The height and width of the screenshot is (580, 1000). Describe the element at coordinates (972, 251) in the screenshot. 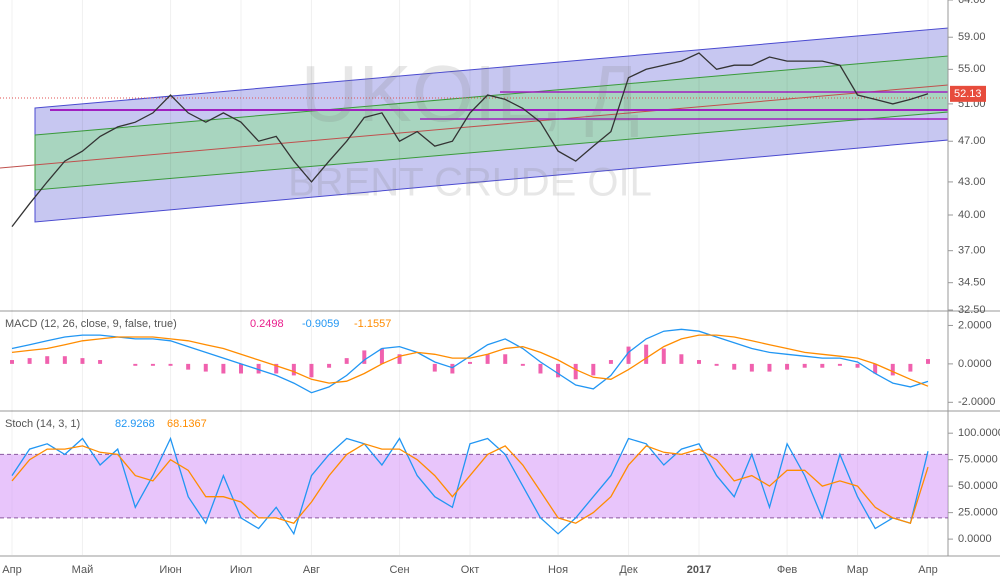

I see `y-tick-label: 37.00` at that location.